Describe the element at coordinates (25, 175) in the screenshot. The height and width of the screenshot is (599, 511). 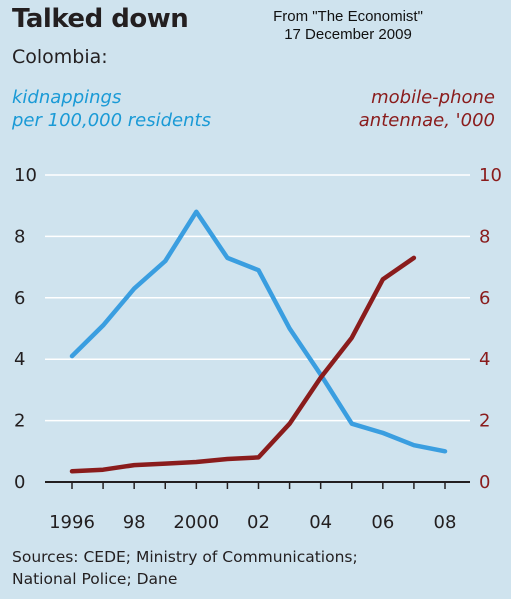
I see `left-y-tick-label: 10` at that location.